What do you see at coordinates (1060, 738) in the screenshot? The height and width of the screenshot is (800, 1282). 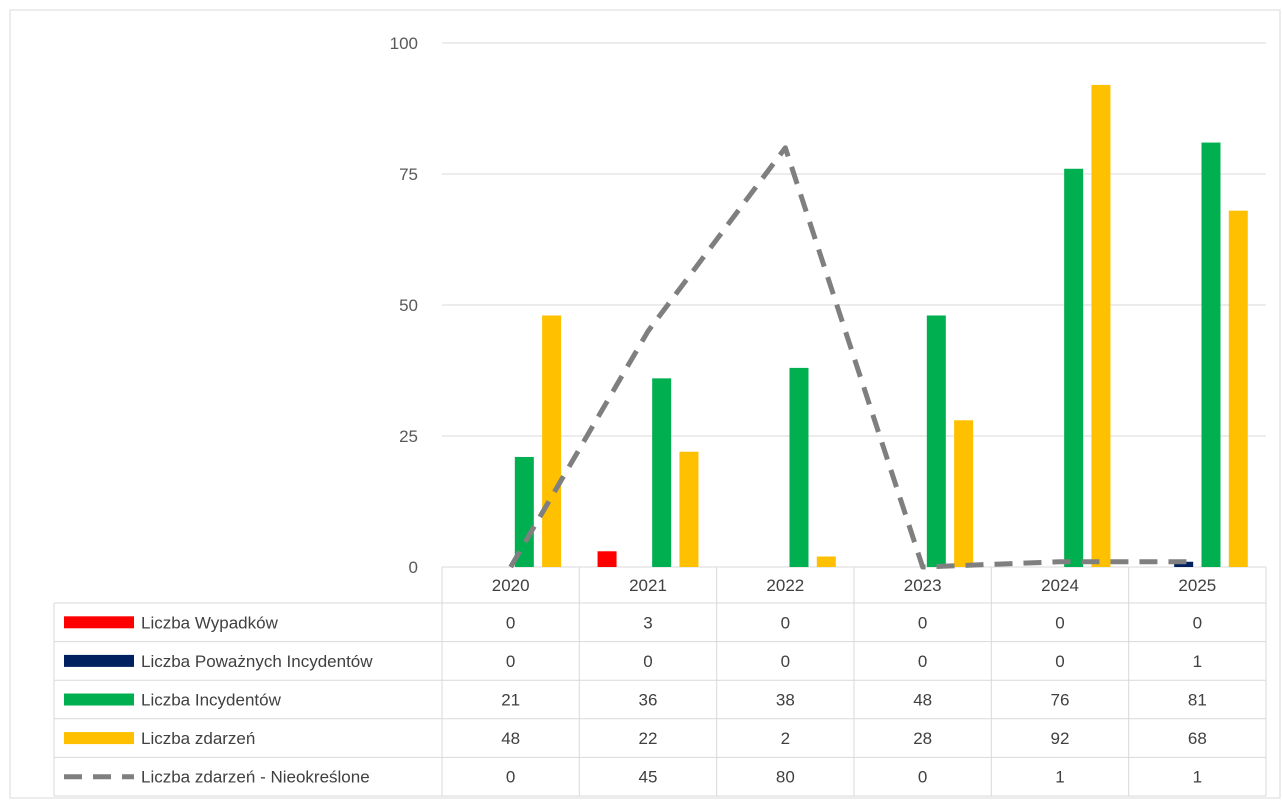 I see `data-table-value: 92` at bounding box center [1060, 738].